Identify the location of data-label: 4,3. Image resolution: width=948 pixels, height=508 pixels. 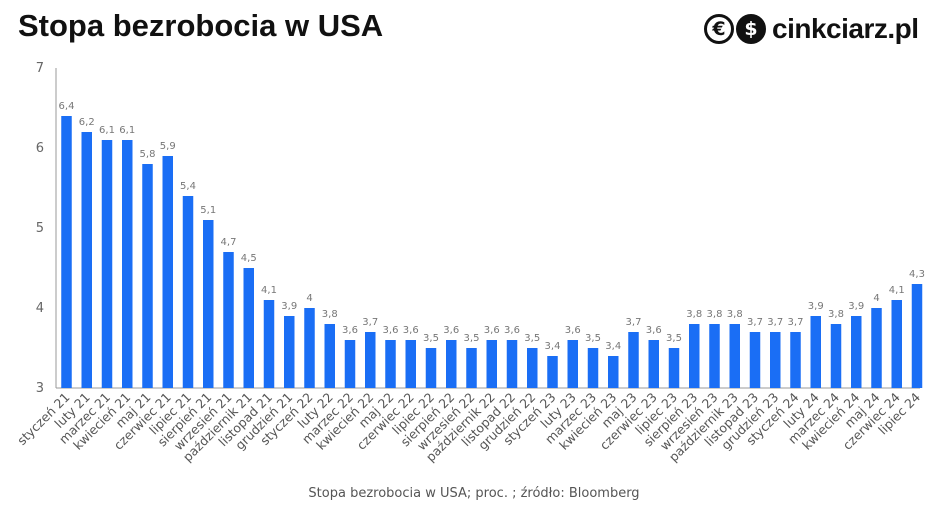
(917, 274).